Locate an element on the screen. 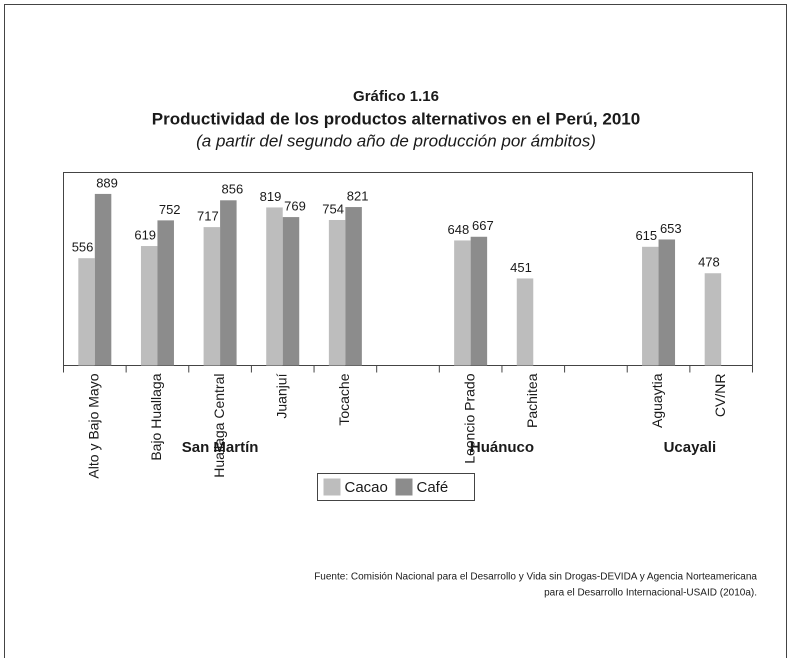 The width and height of the screenshot is (792, 658). x-tick-label: Juanjuí is located at coordinates (281, 395).